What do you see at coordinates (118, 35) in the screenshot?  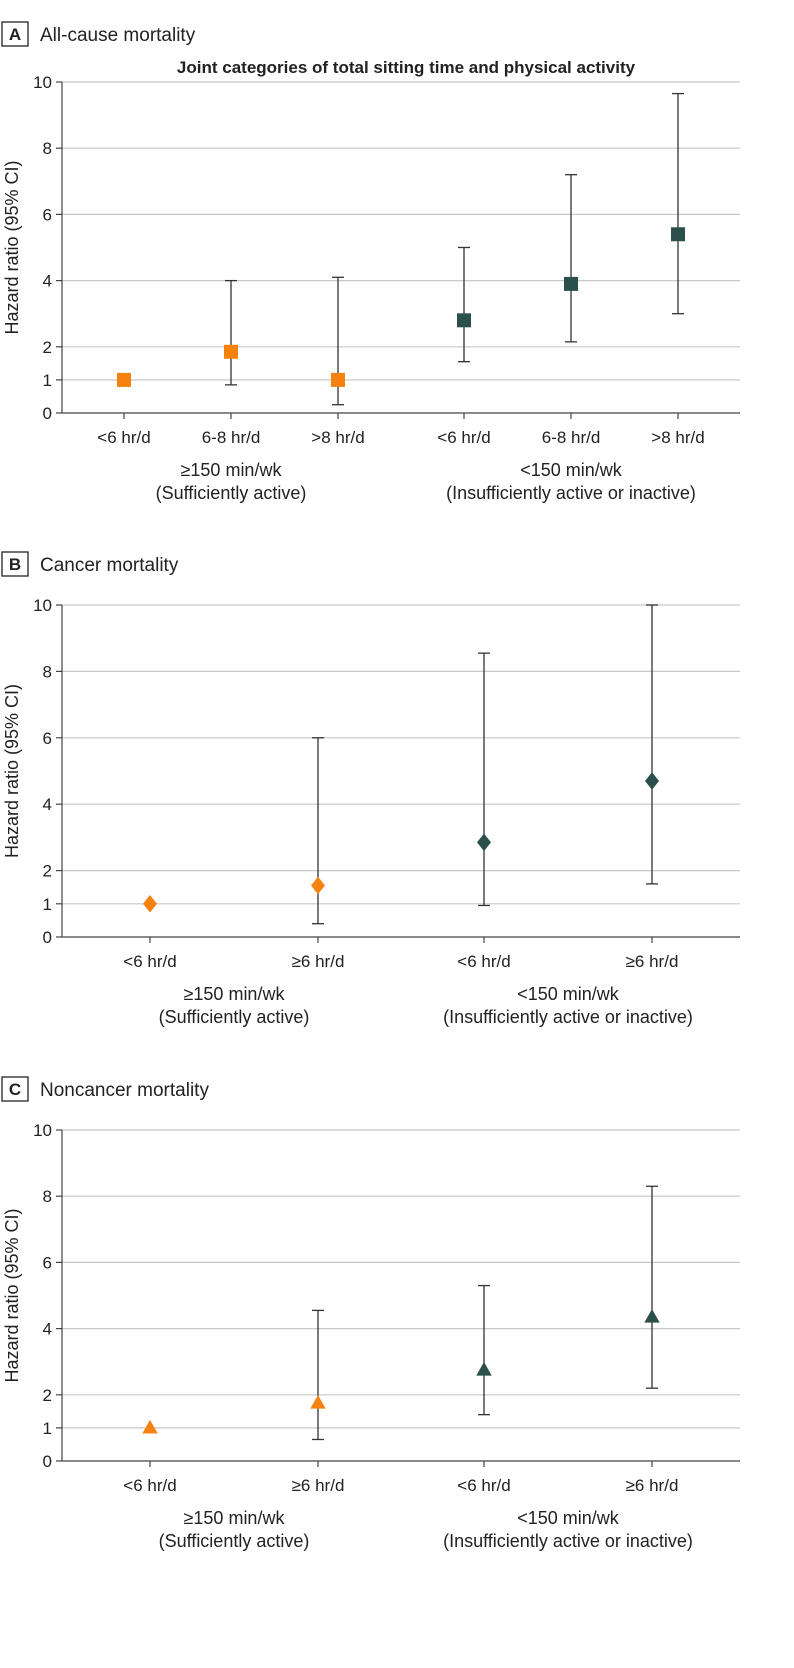 I see `panel-title: All-cause mortality` at bounding box center [118, 35].